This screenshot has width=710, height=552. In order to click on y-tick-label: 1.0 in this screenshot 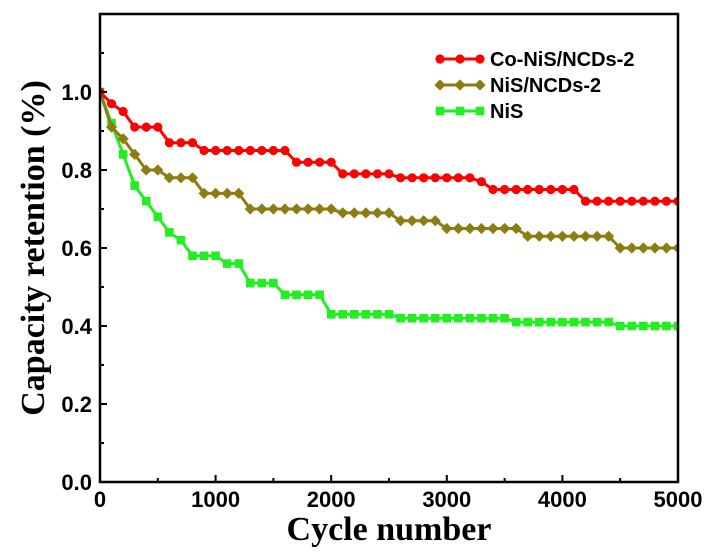, I will do `click(76, 92)`.